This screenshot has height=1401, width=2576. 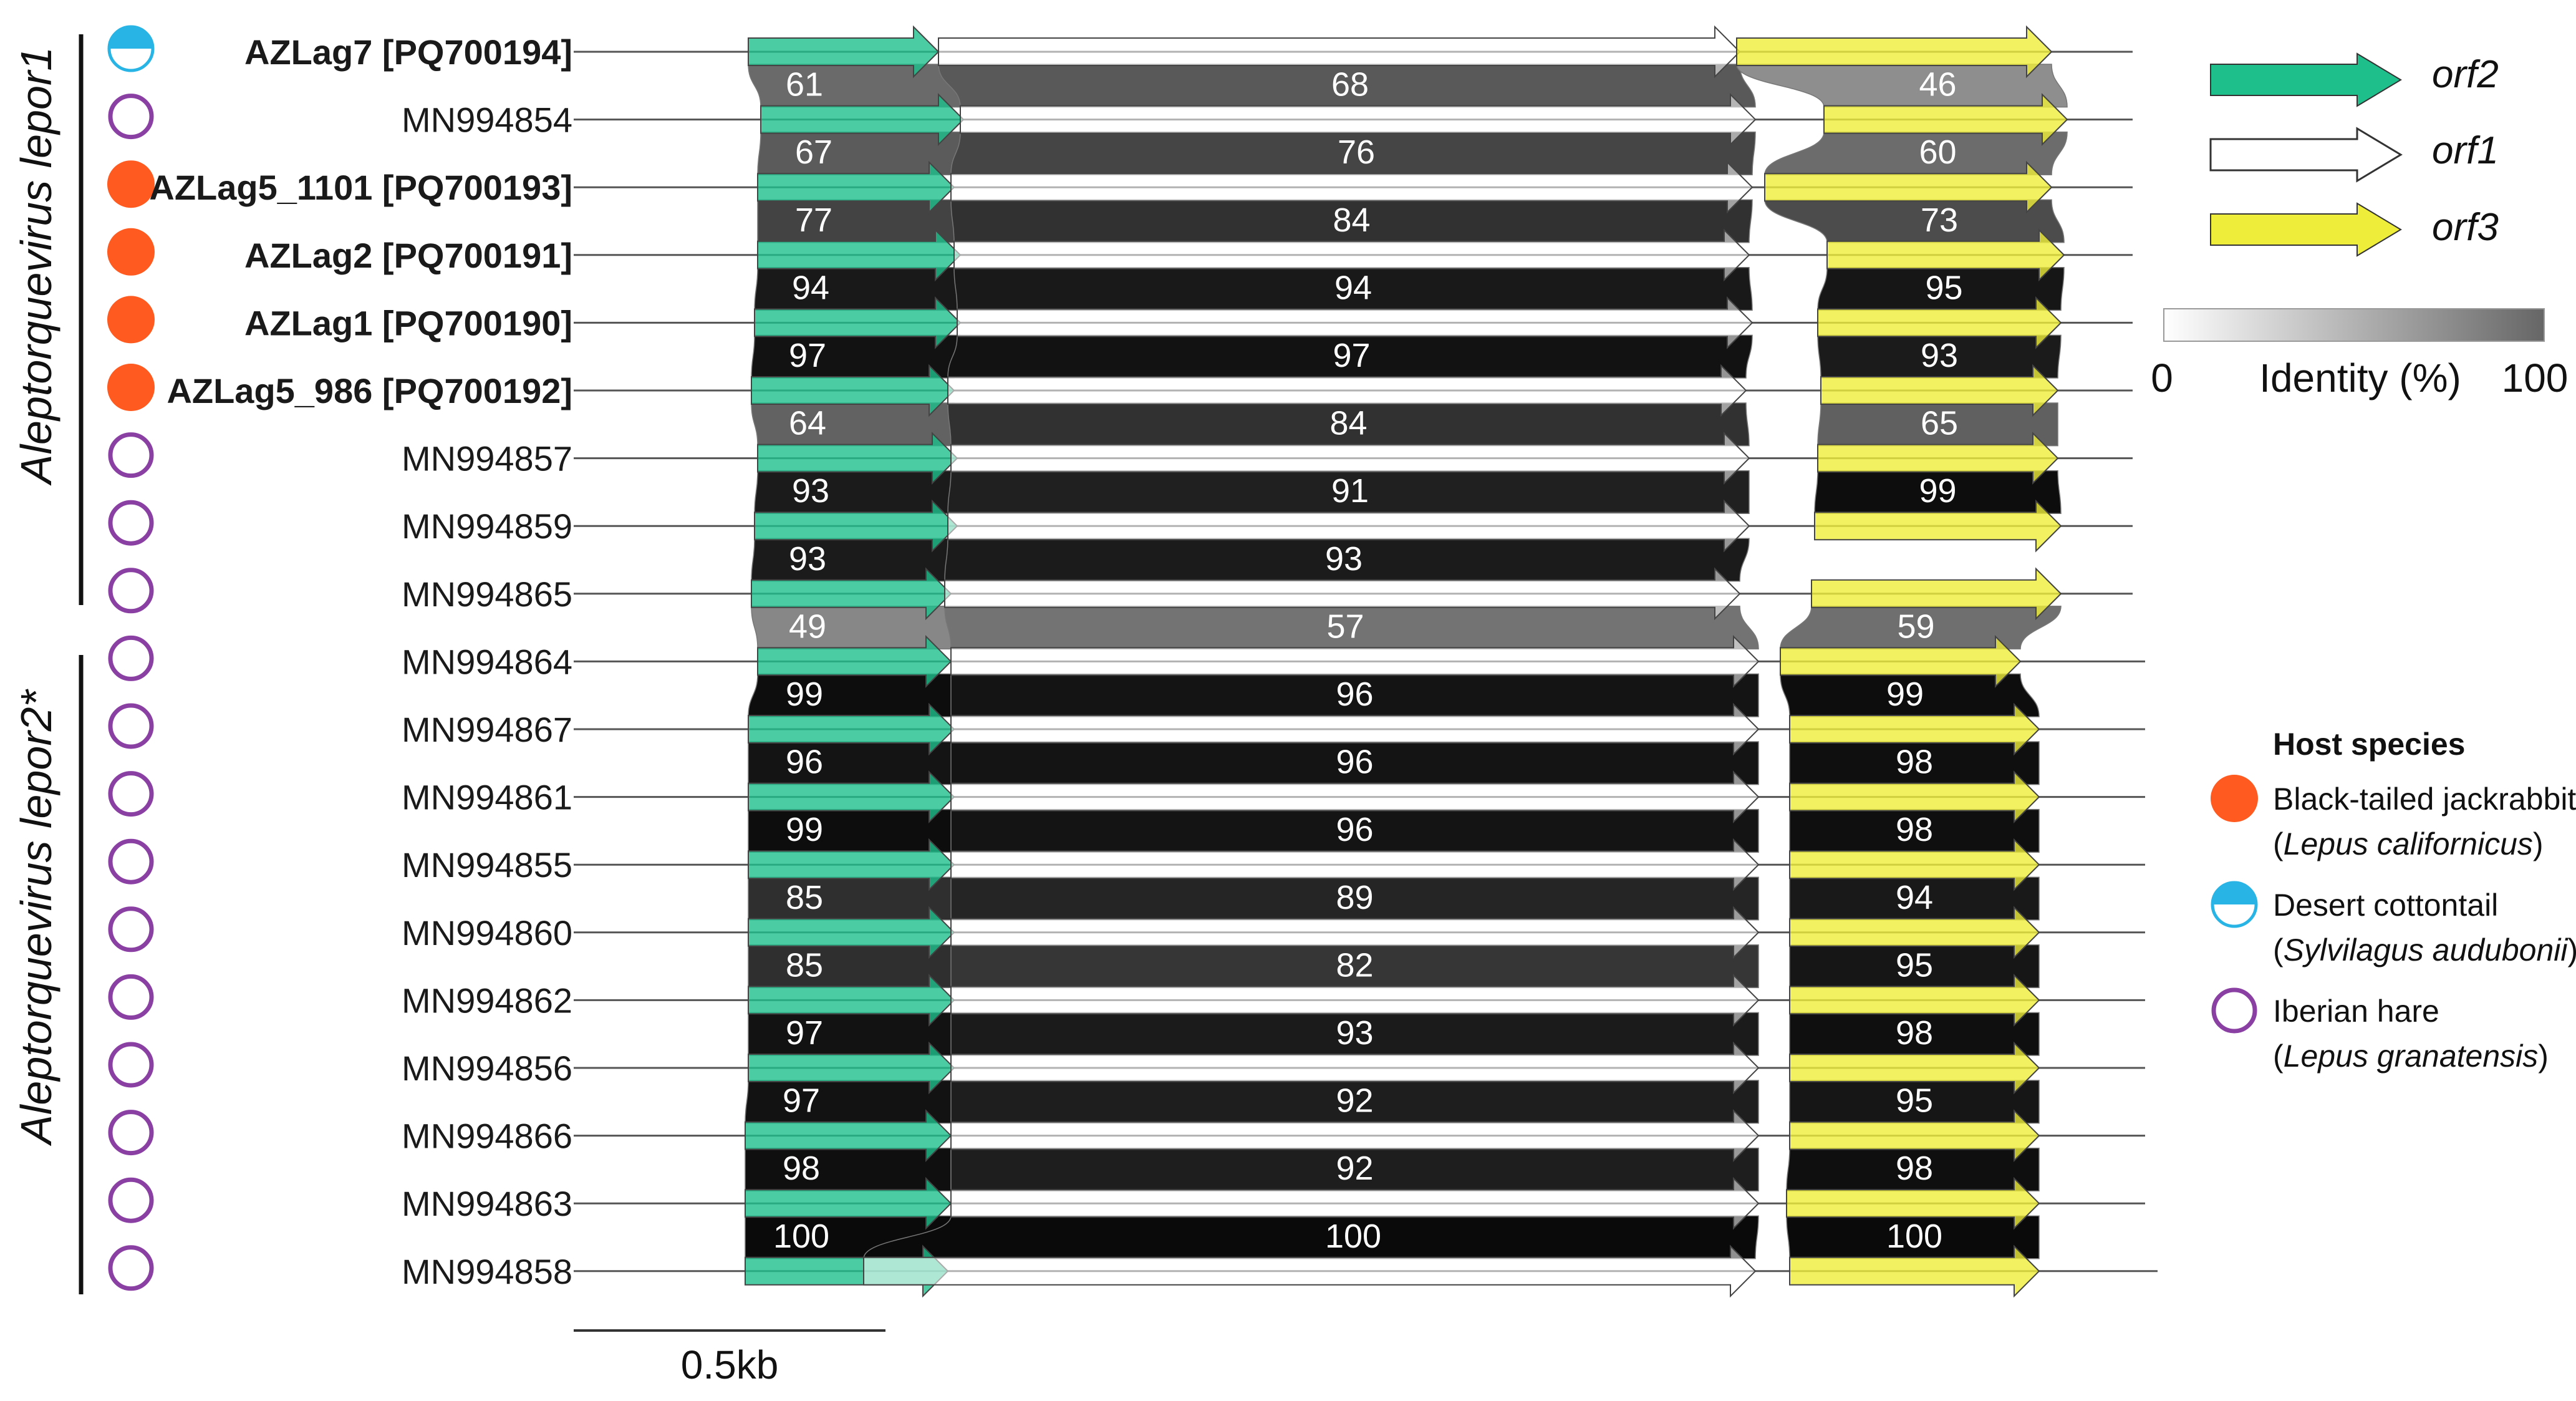 I want to click on orf3-identity-value: 93, so click(x=1939, y=355).